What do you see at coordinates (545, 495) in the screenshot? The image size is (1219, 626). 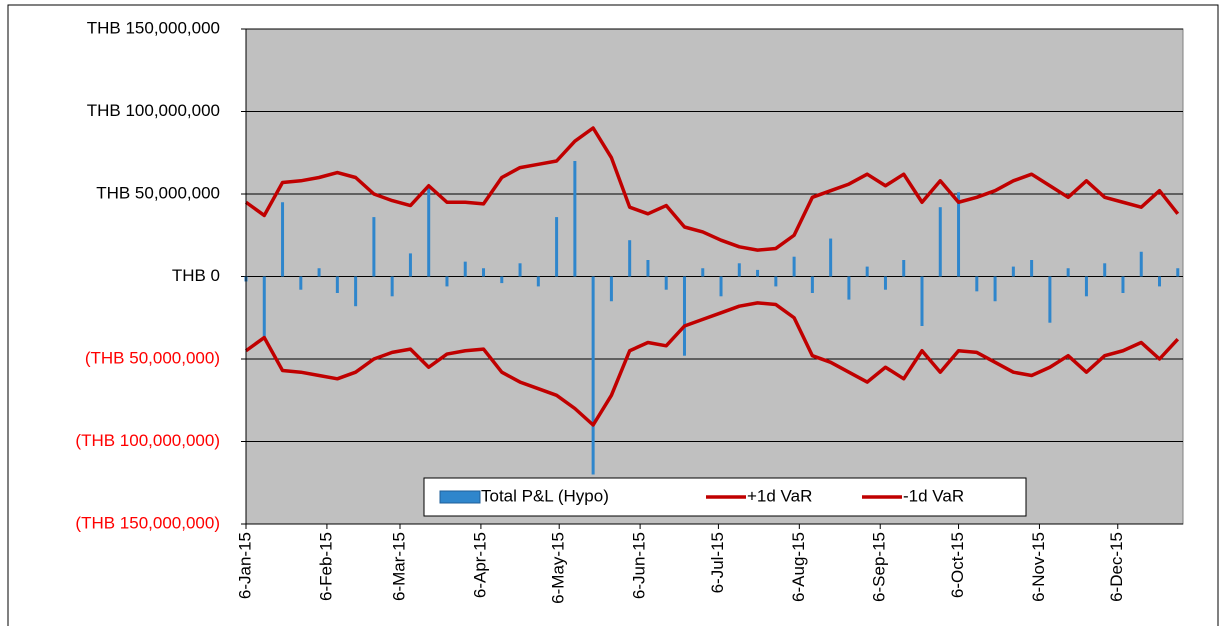 I see `legend-label: Total P&L (Hypo)` at bounding box center [545, 495].